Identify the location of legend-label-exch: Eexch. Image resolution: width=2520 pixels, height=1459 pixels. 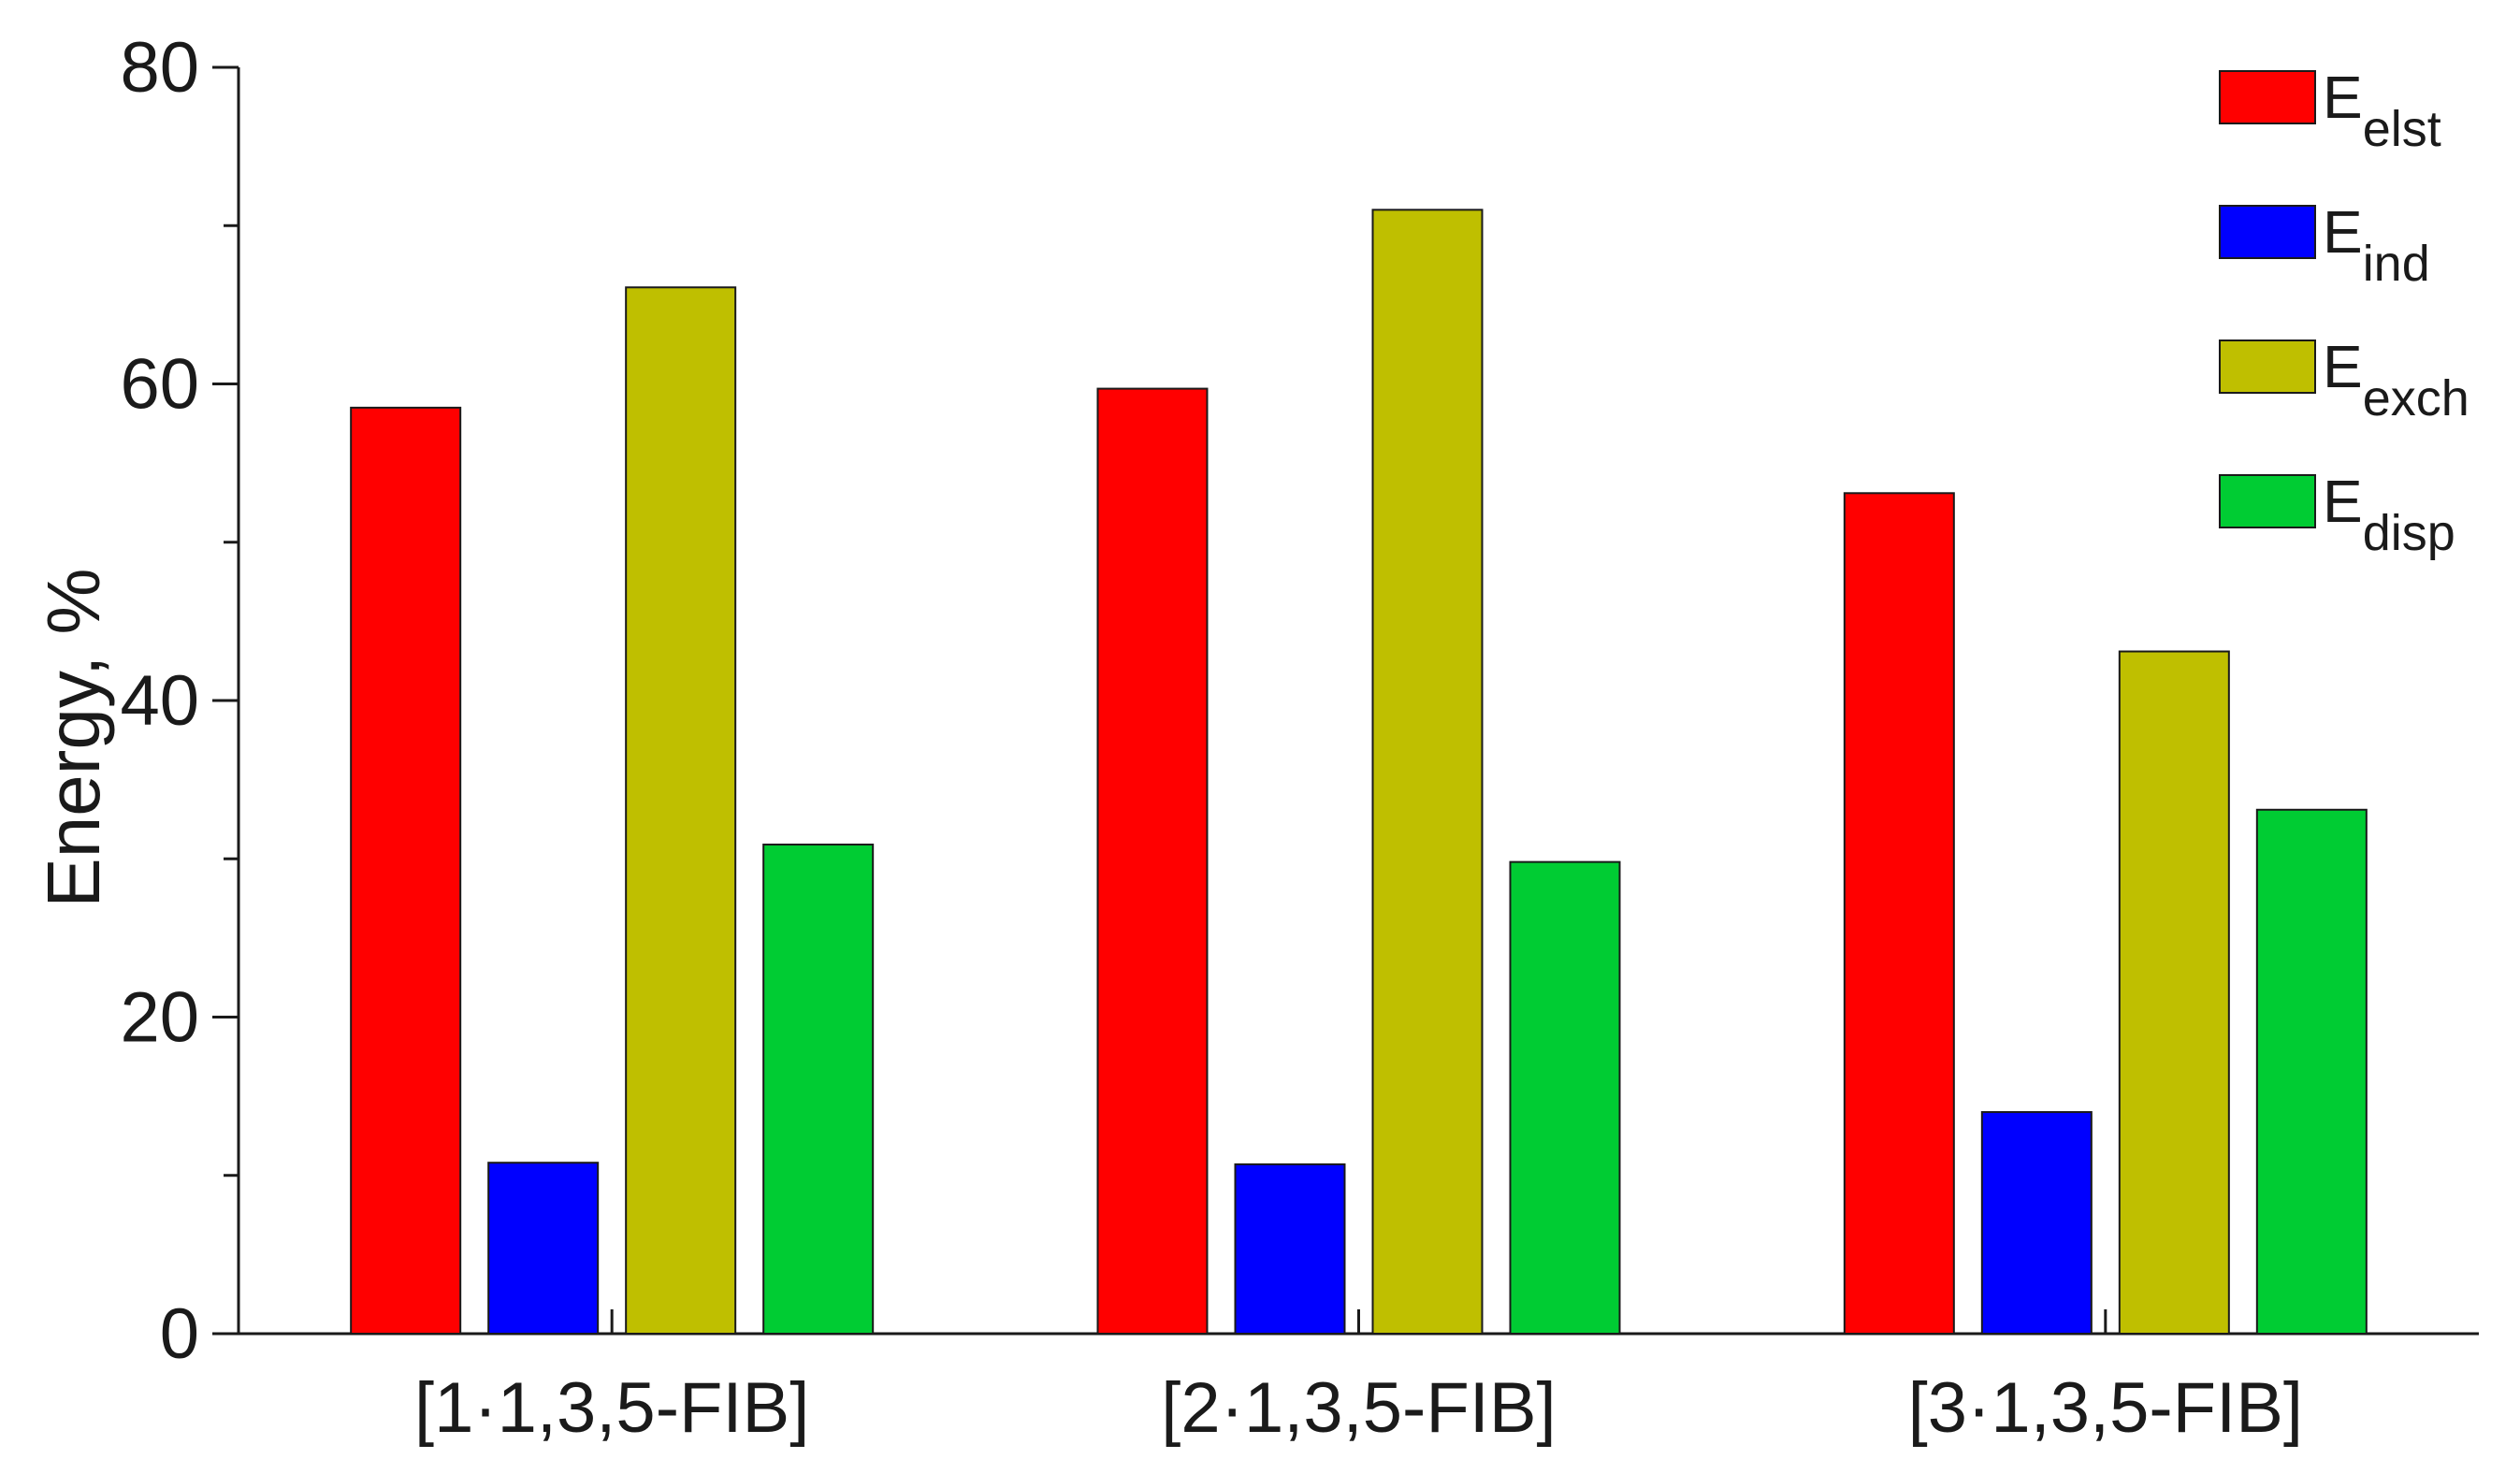
(2396, 379).